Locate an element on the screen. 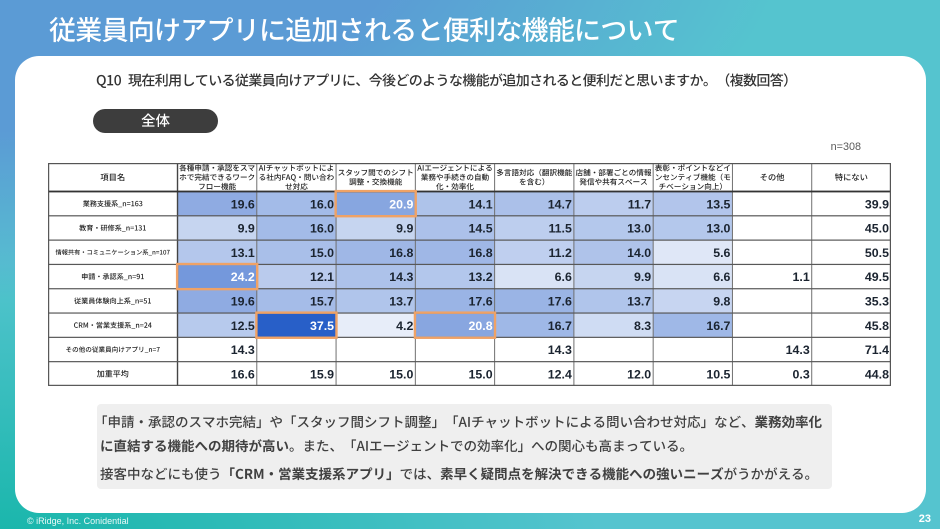  svg-text: 0.3 is located at coordinates (801, 374).